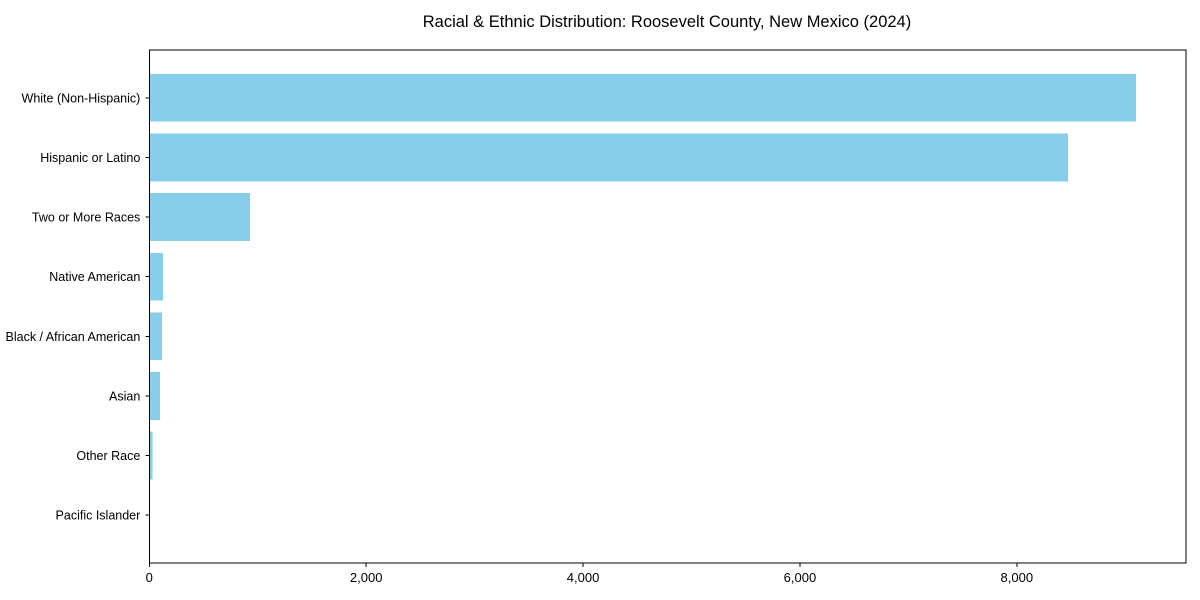 The height and width of the screenshot is (600, 1200). Describe the element at coordinates (800, 577) in the screenshot. I see `x-axis-tick-label: 6,000` at that location.